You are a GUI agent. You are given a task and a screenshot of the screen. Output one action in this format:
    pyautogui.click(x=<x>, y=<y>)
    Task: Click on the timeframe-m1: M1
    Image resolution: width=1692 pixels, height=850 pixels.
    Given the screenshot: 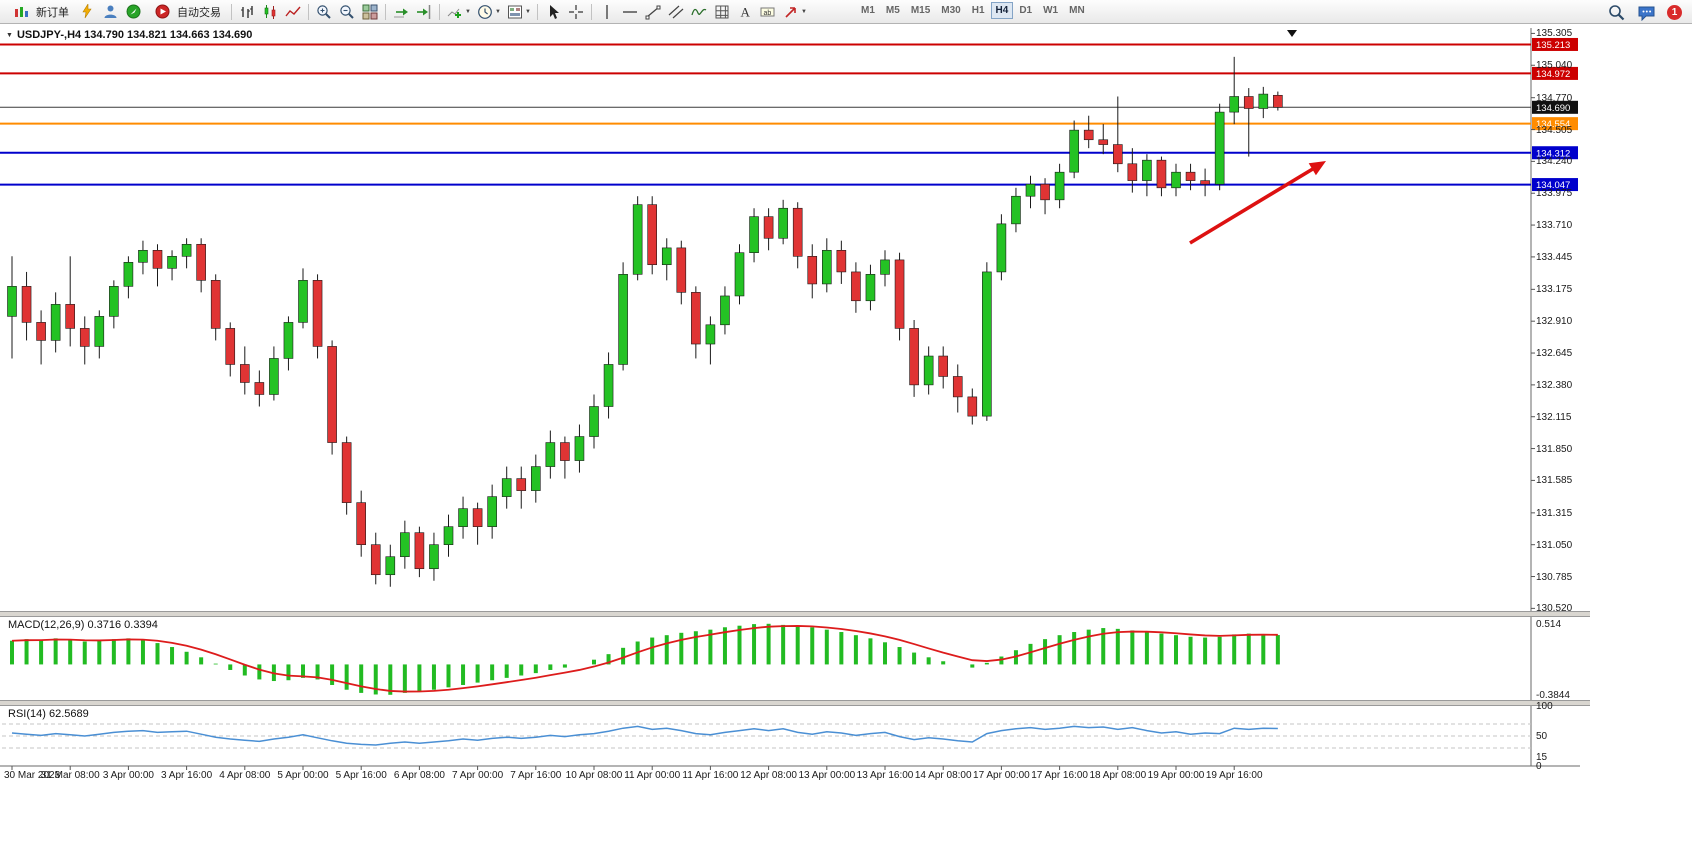 What is the action you would take?
    pyautogui.click(x=868, y=10)
    